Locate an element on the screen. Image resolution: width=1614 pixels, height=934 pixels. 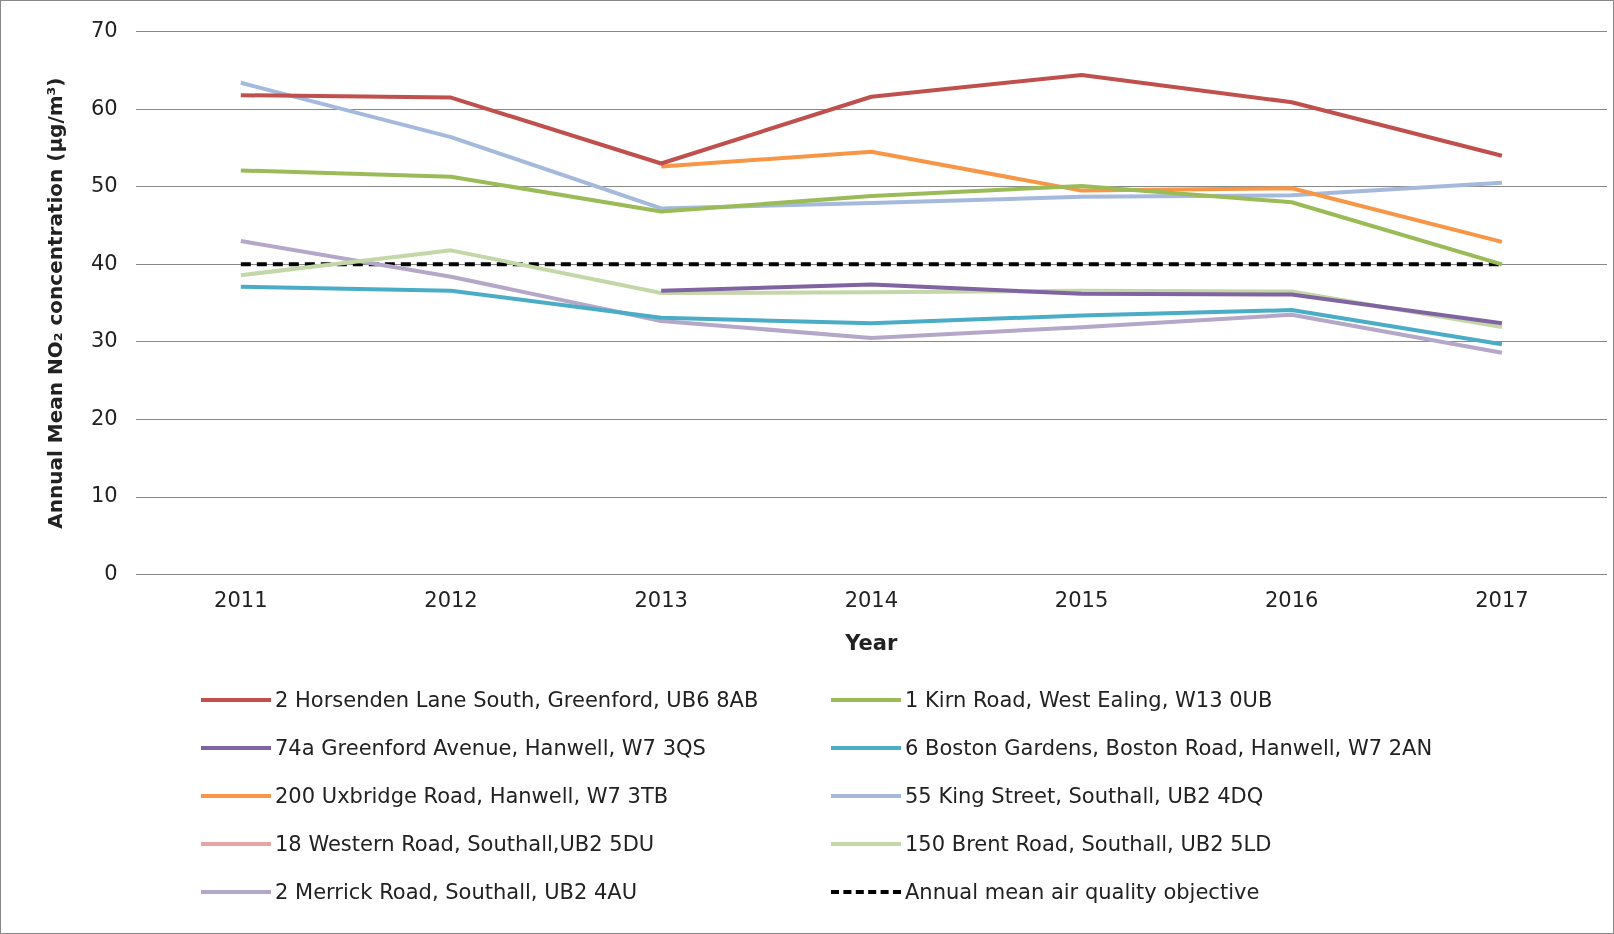
y-tick-label: 60 is located at coordinates (104, 107).